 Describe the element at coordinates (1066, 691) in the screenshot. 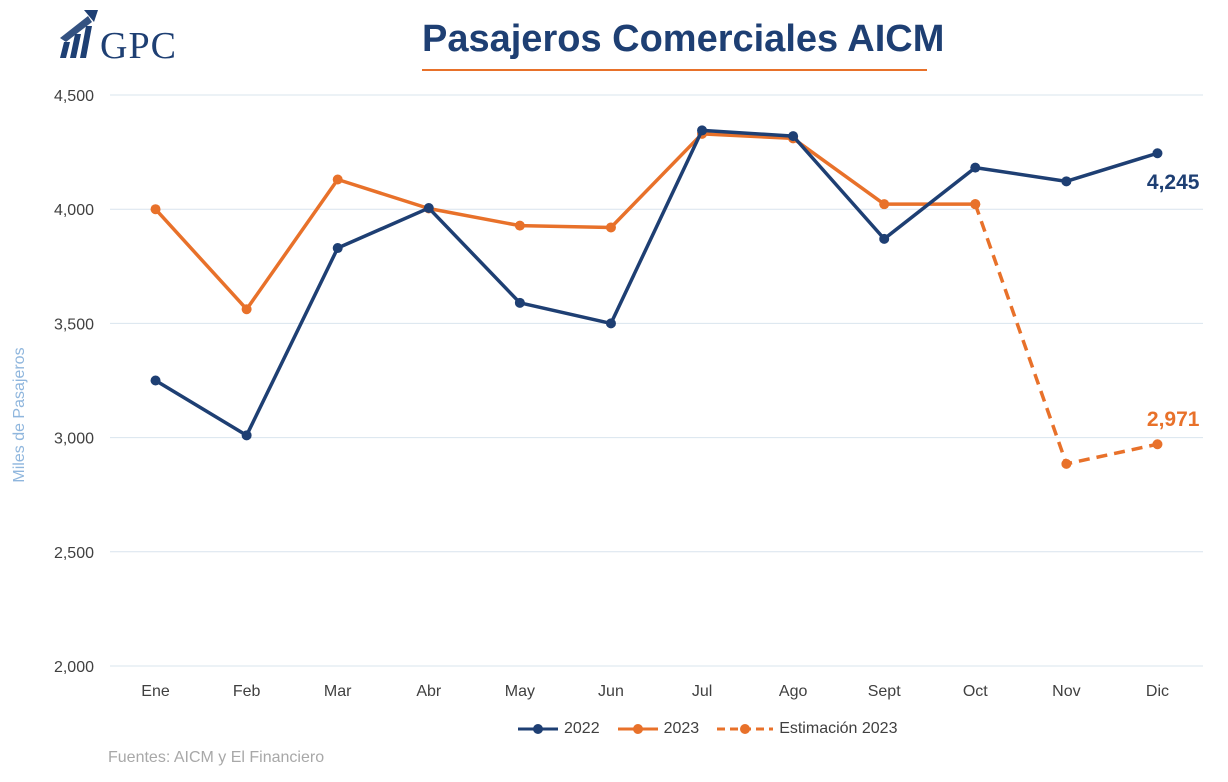

I see `x-tick-label: Nov` at that location.